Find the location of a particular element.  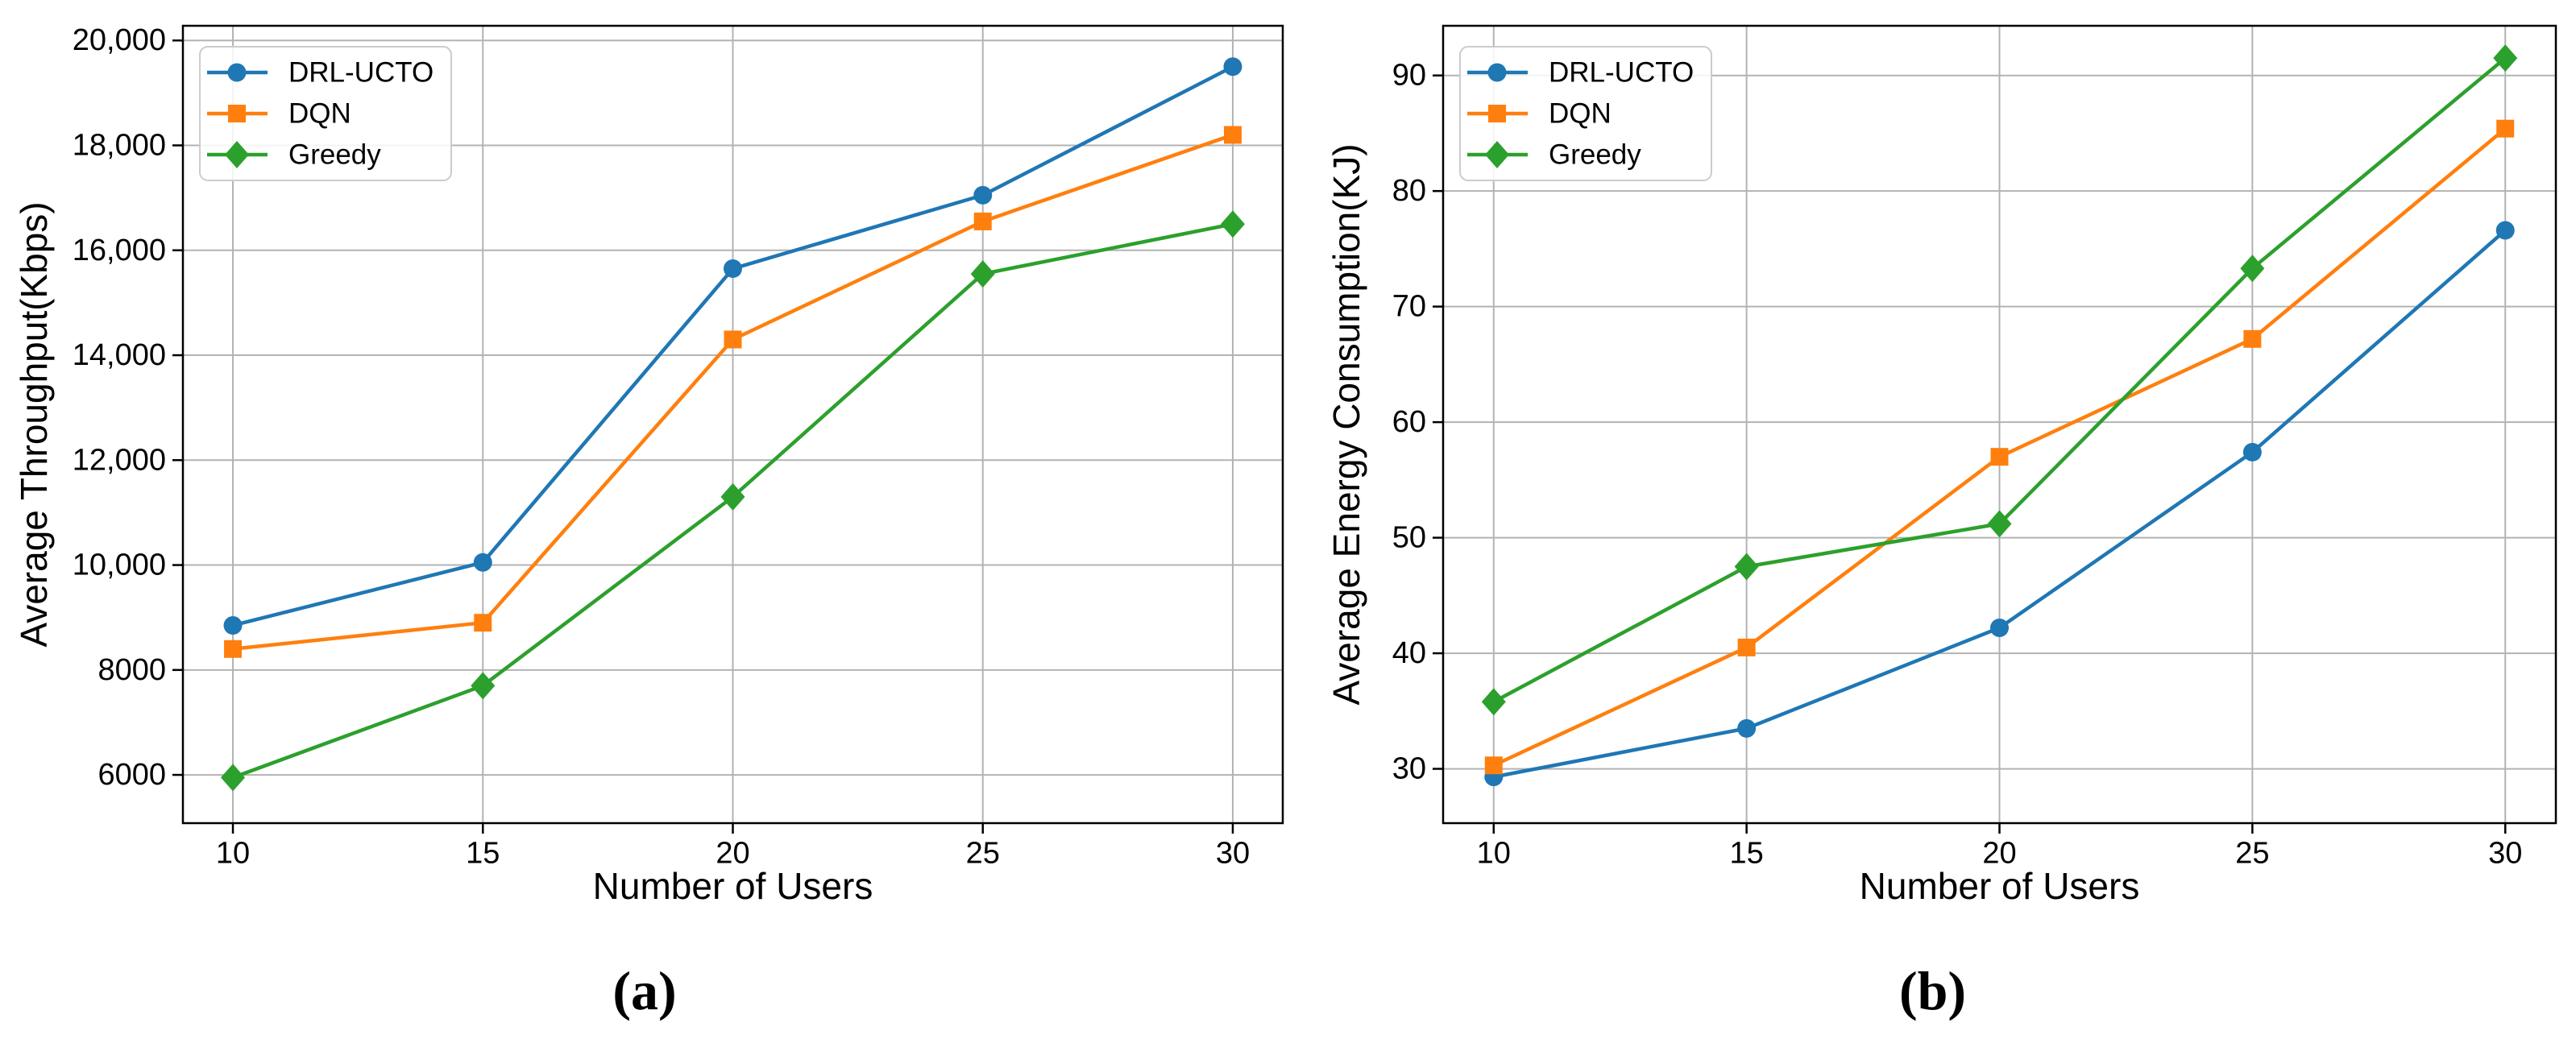

y-axis-b: 30 40 50 60 70 80 90 is located at coordinates (1417, 422).